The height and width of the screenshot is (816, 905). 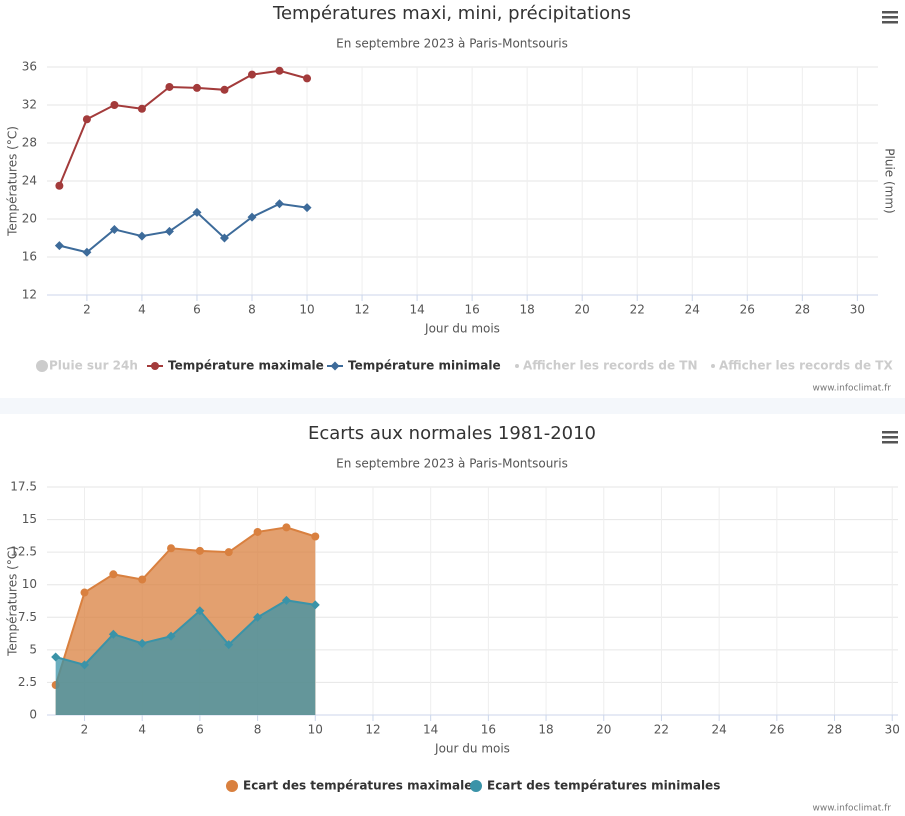 I want to click on chart-subtitle: En septembre 2023 à Paris-Montsouris, so click(x=452, y=464).